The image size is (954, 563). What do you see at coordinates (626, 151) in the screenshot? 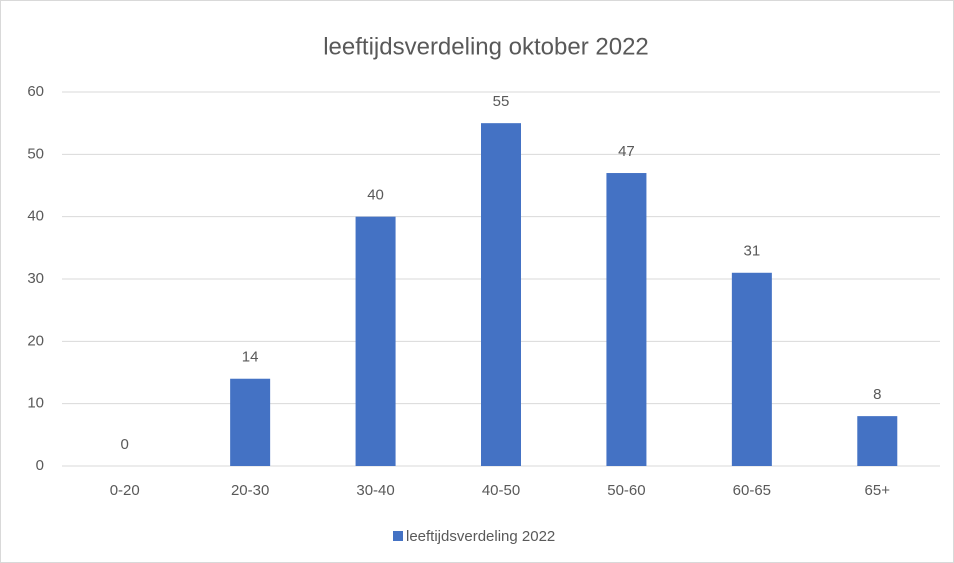
I see `data-label: 47` at bounding box center [626, 151].